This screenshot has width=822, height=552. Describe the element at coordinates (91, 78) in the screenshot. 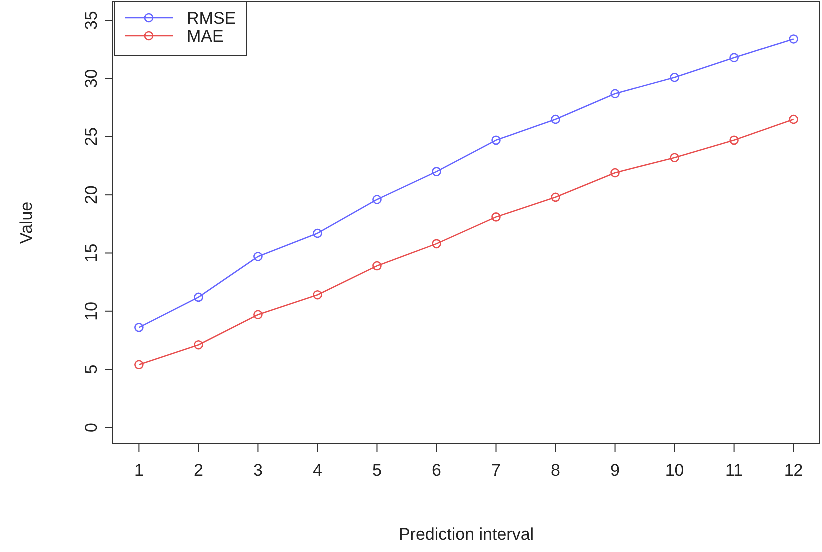

I see `y-tick-label: 30` at that location.